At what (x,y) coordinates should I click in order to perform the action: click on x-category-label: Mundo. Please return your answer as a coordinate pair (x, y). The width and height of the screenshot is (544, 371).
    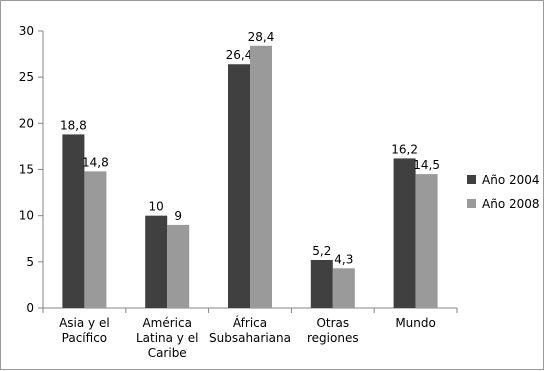
    Looking at the image, I should click on (415, 323).